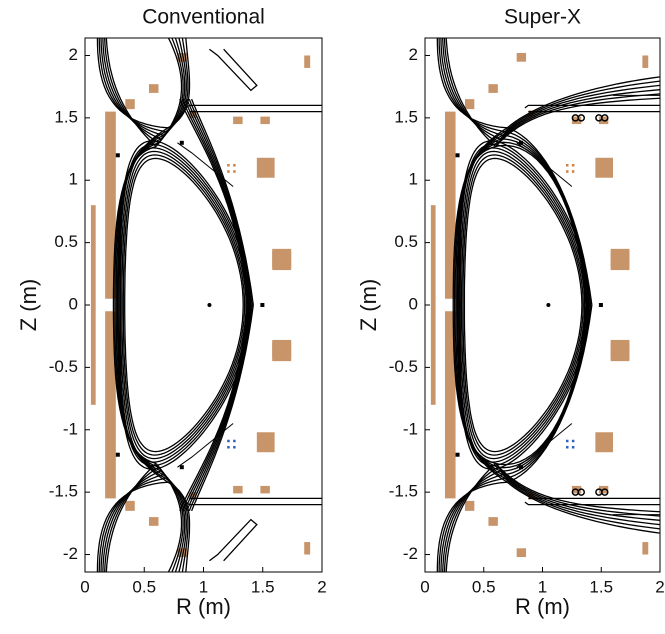  Describe the element at coordinates (263, 586) in the screenshot. I see `x-tick-label: 1.5` at that location.